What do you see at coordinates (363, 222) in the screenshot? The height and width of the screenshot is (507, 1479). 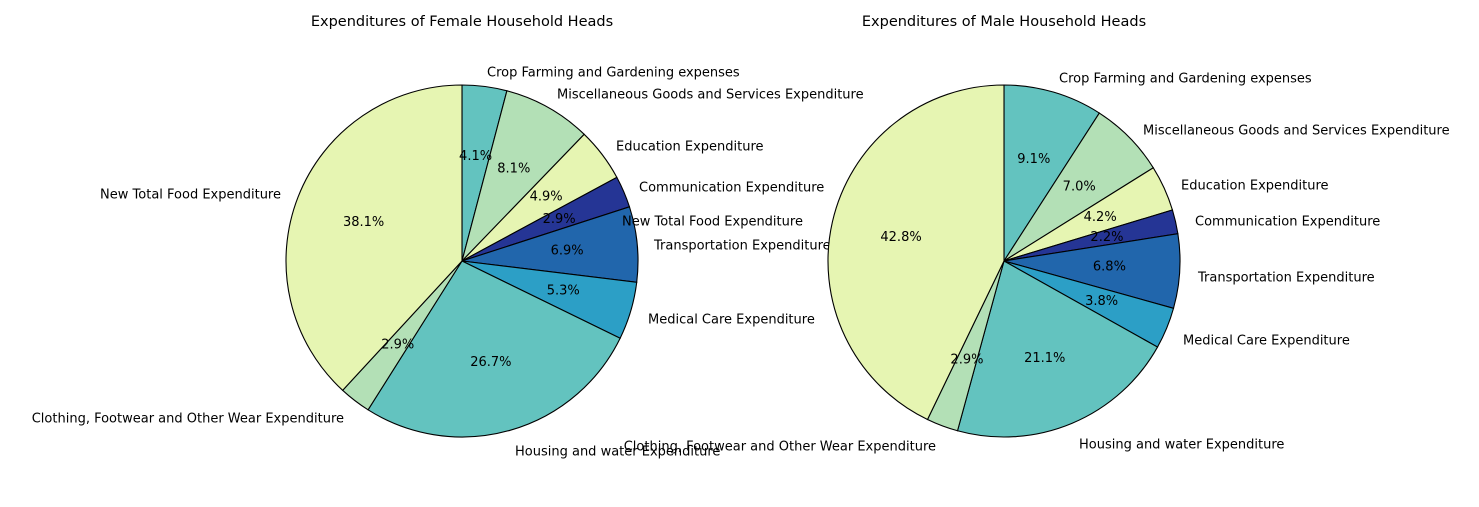 I see `slice-percent-label: 38.1%` at bounding box center [363, 222].